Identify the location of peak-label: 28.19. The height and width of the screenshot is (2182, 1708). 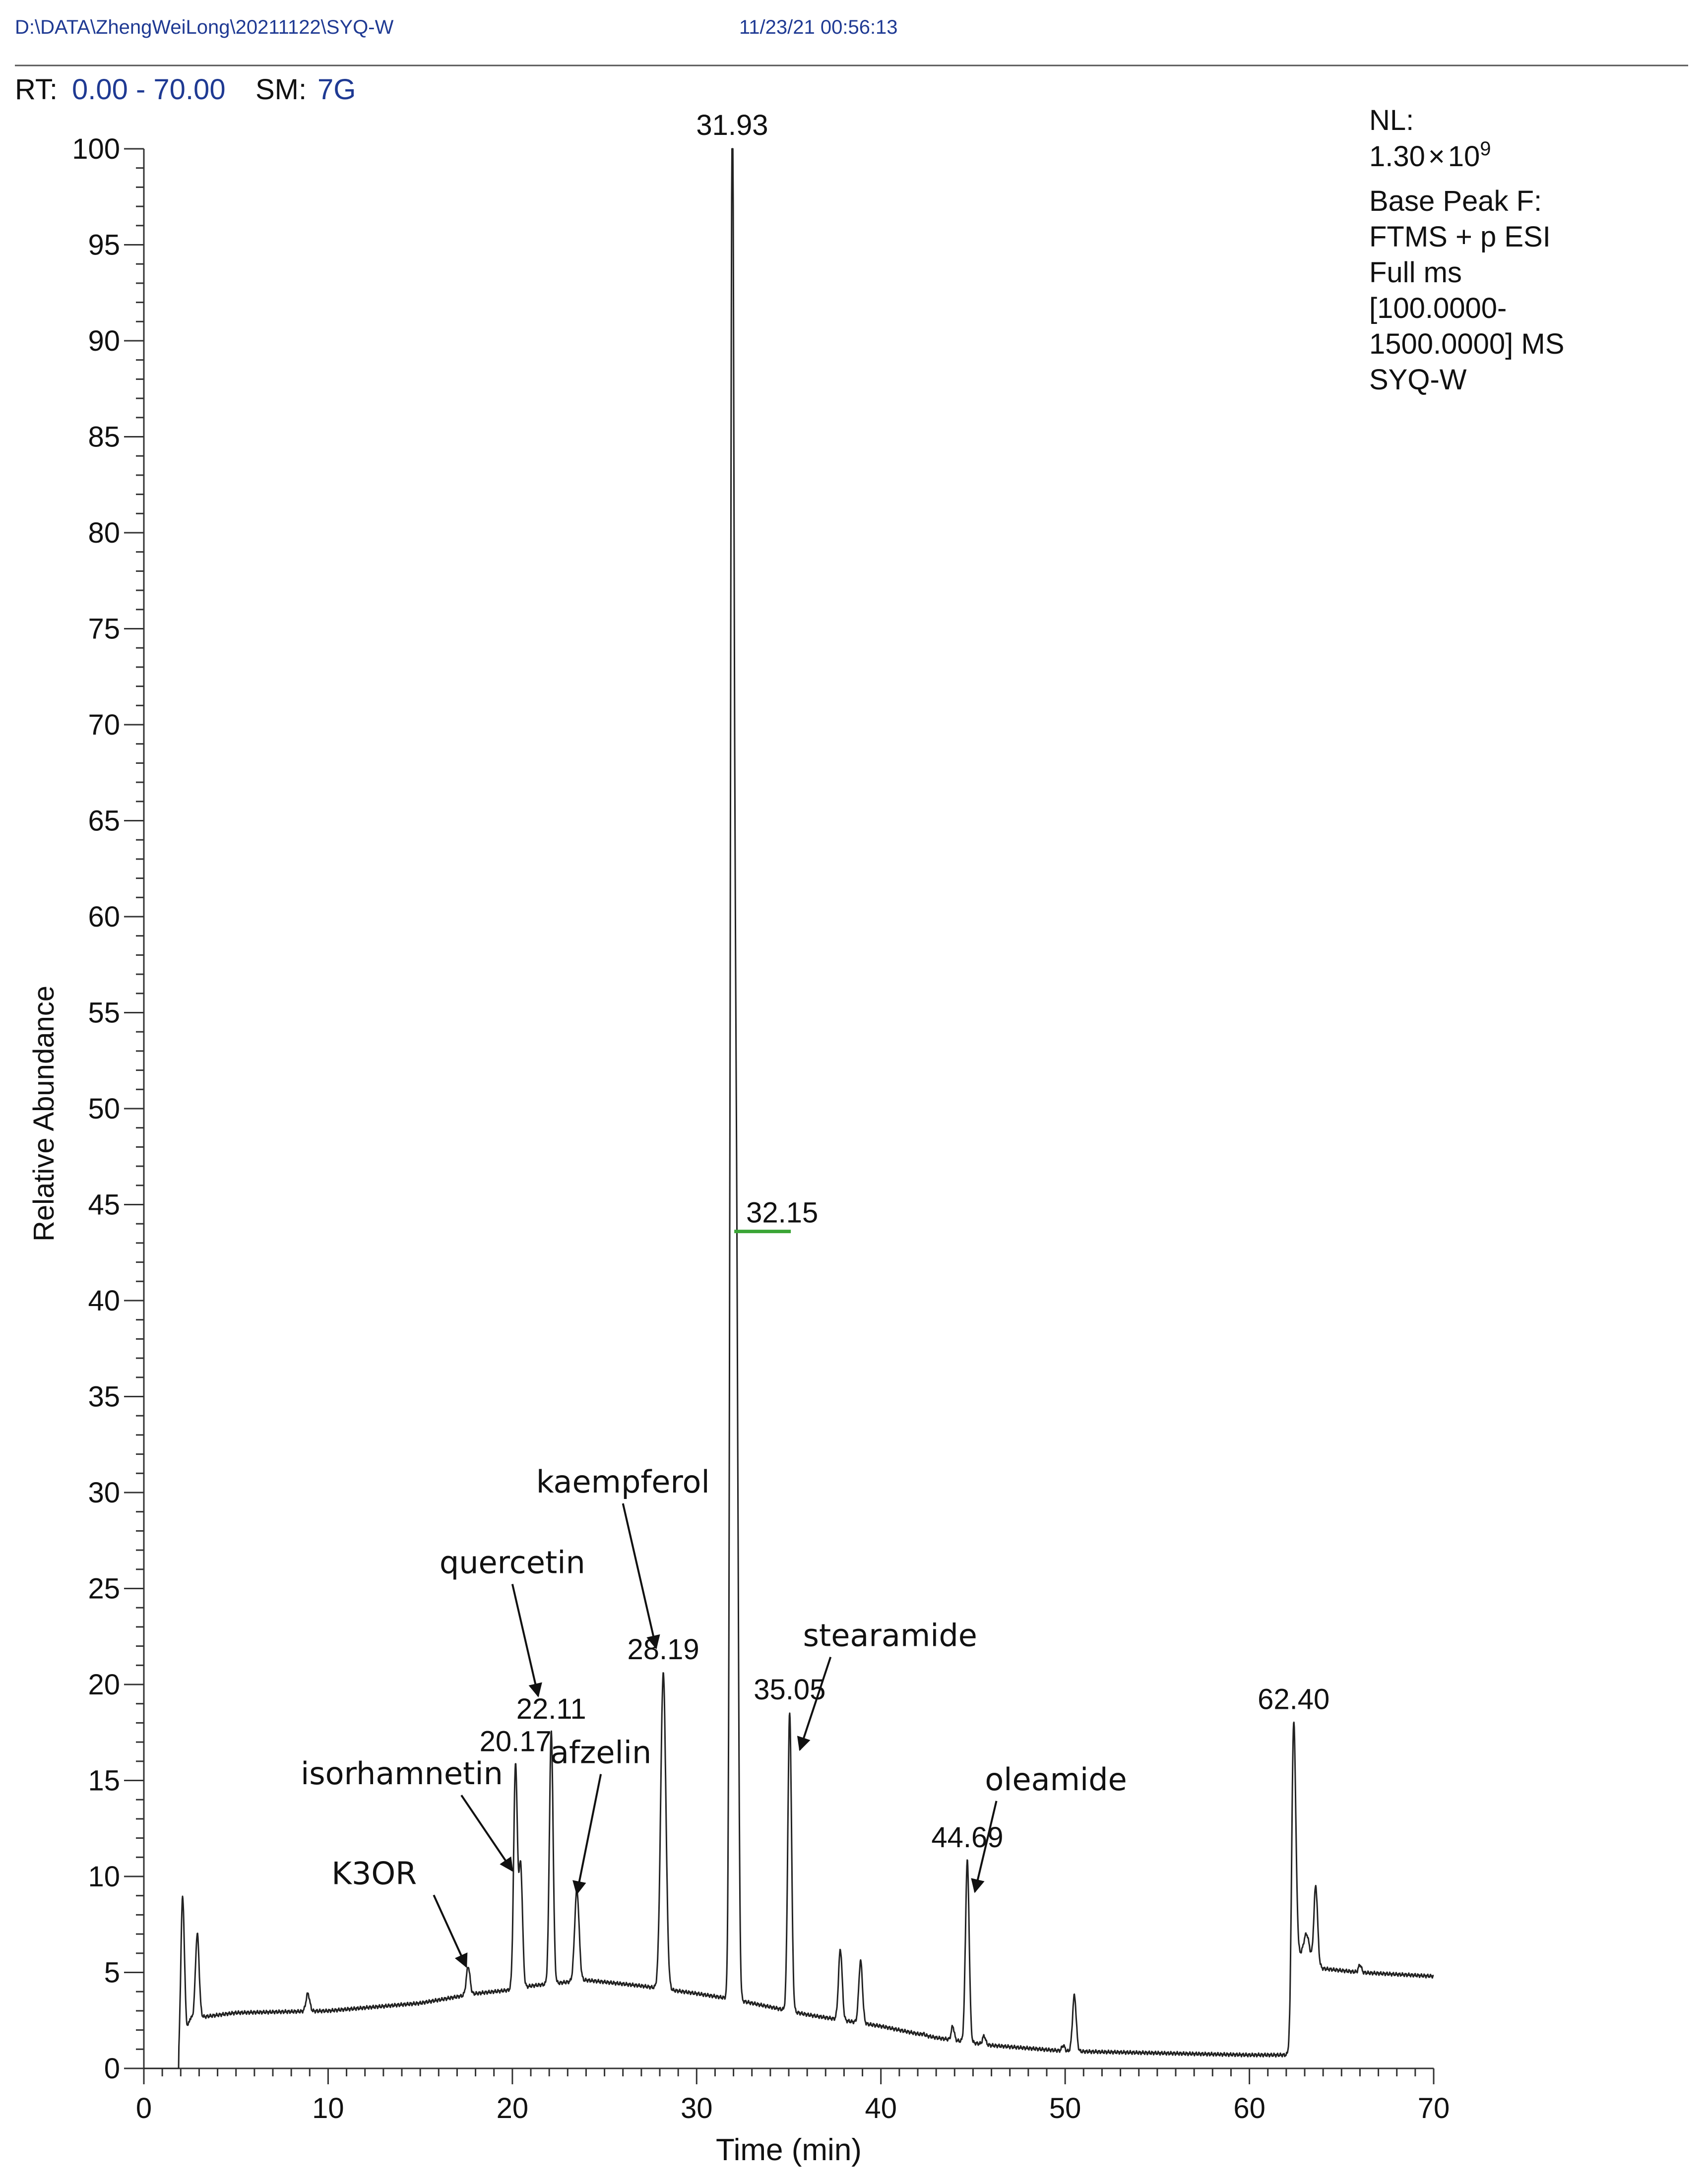
(663, 1649).